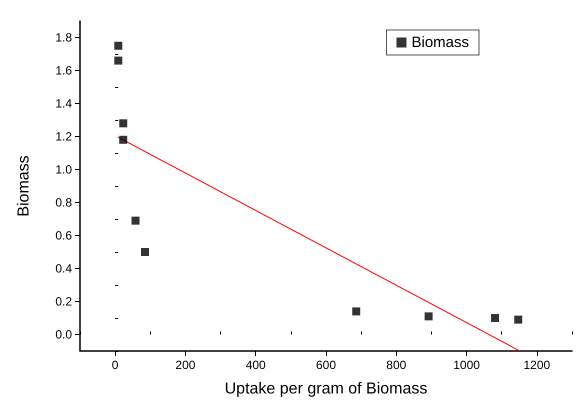 The width and height of the screenshot is (582, 412). Describe the element at coordinates (440, 42) in the screenshot. I see `legend-label: Biomass` at that location.